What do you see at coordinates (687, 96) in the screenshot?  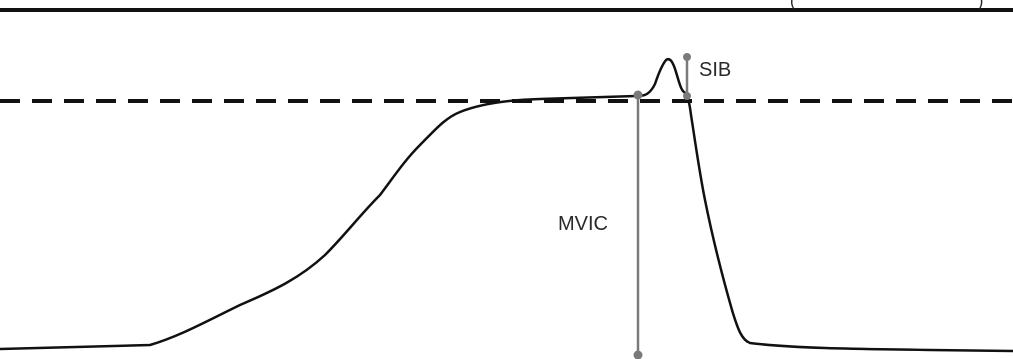 I see `sib-marker-bottom-dot` at bounding box center [687, 96].